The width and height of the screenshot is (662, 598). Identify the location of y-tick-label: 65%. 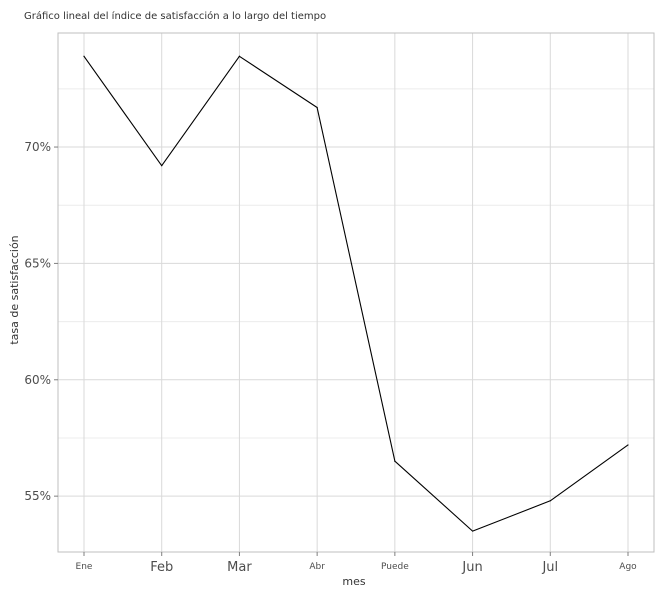
(37, 263).